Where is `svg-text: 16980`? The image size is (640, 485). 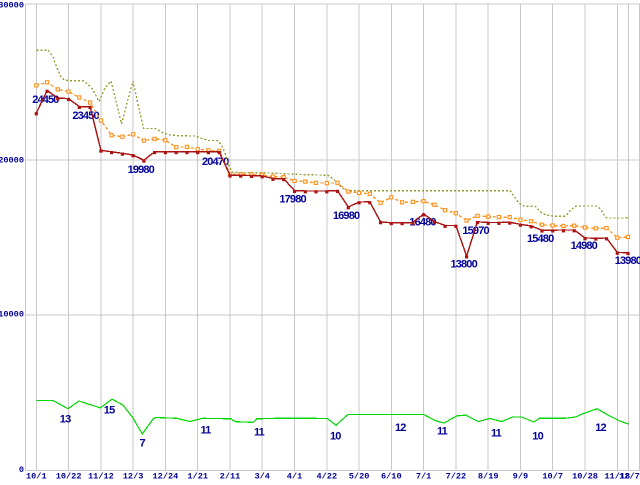 svg-text: 16980 is located at coordinates (346, 216).